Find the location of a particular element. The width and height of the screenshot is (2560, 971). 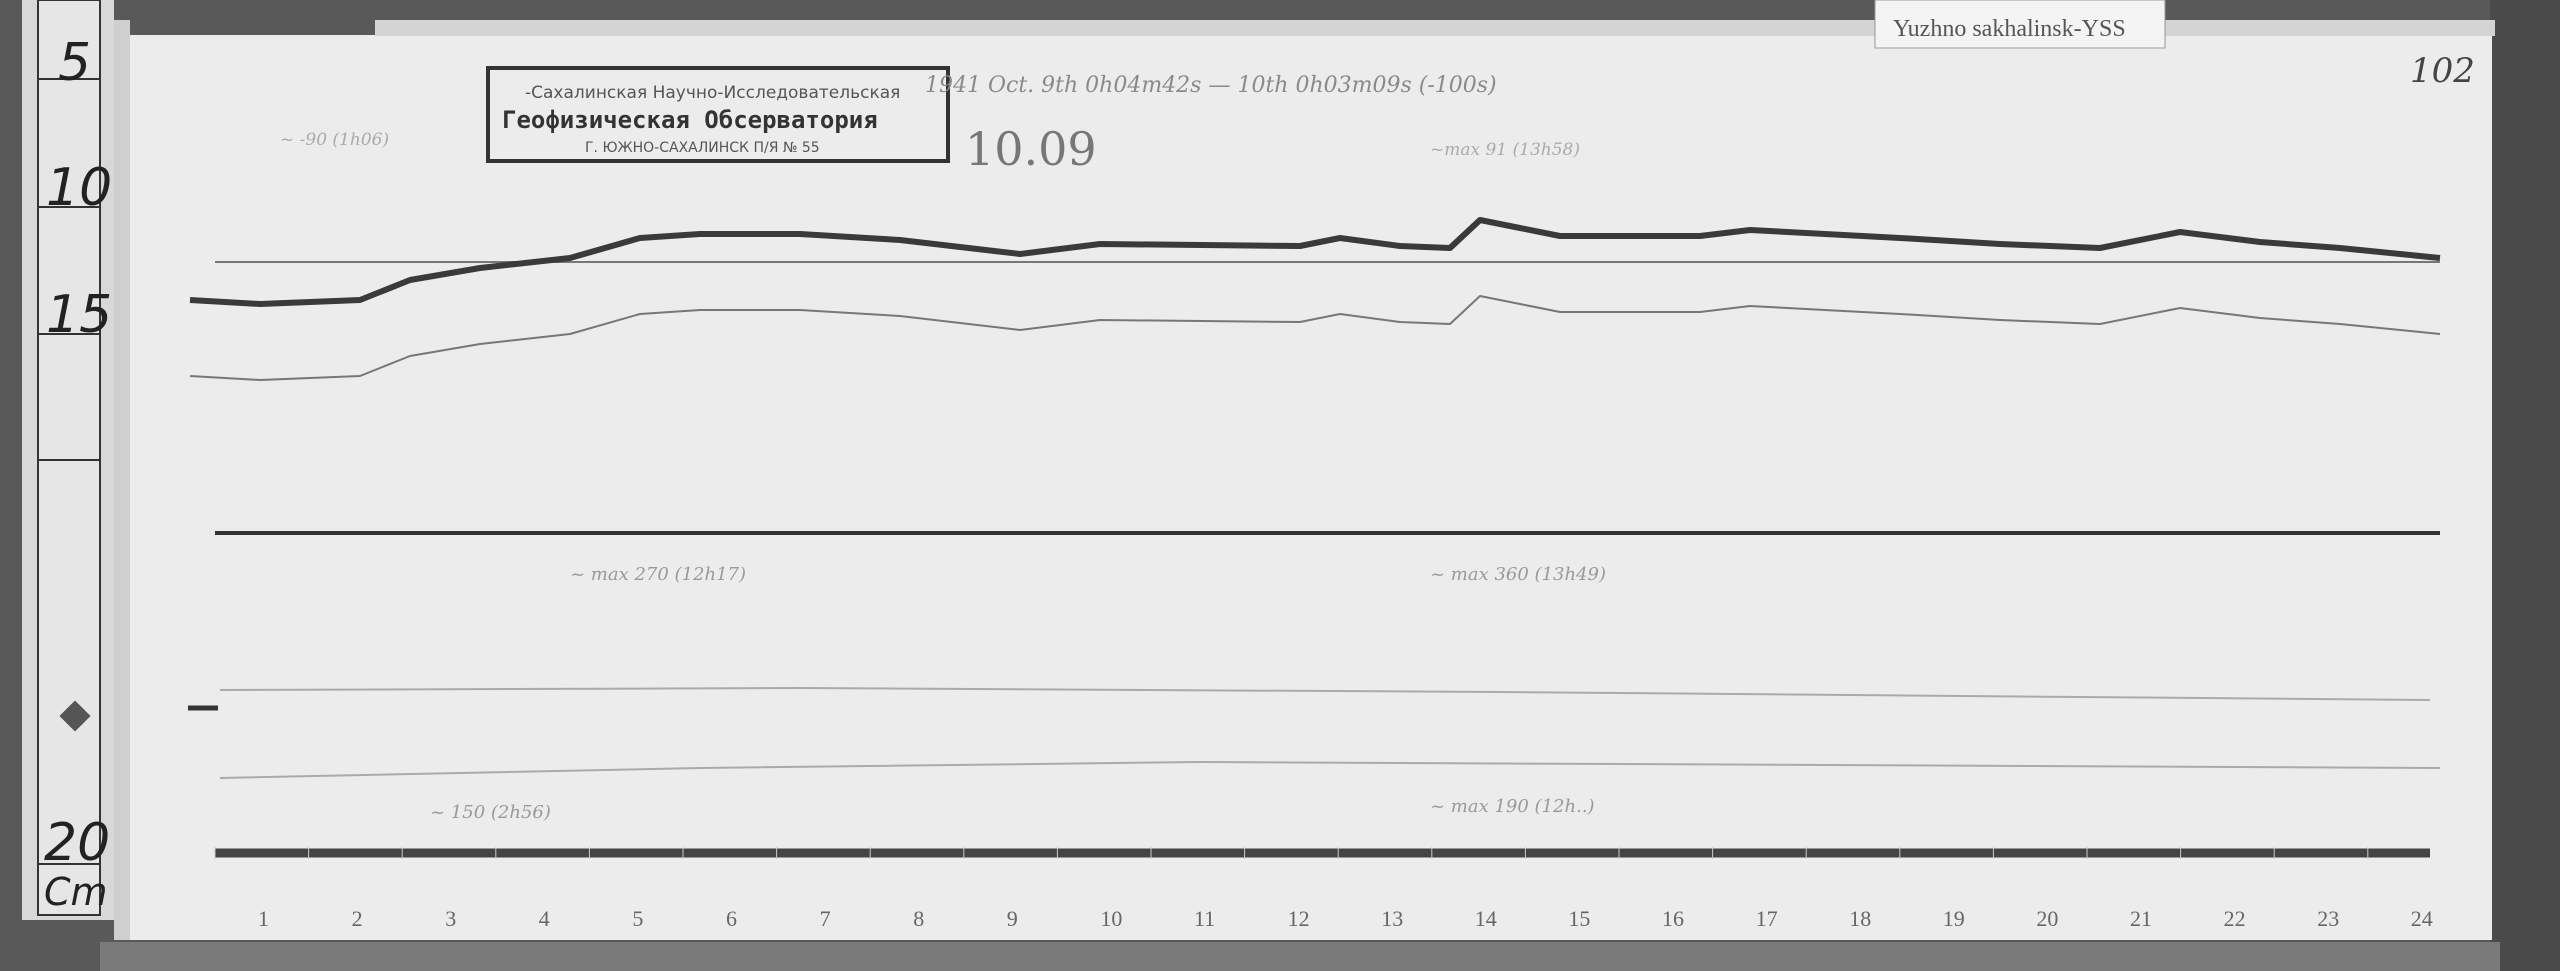

ruler-mark-5: 5 is located at coordinates (74, 63).